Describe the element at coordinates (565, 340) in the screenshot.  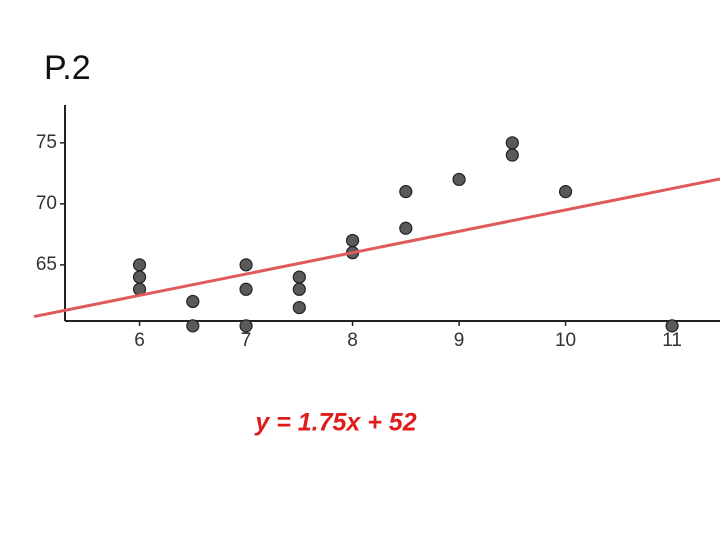
I see `x-tick-label: 10` at that location.